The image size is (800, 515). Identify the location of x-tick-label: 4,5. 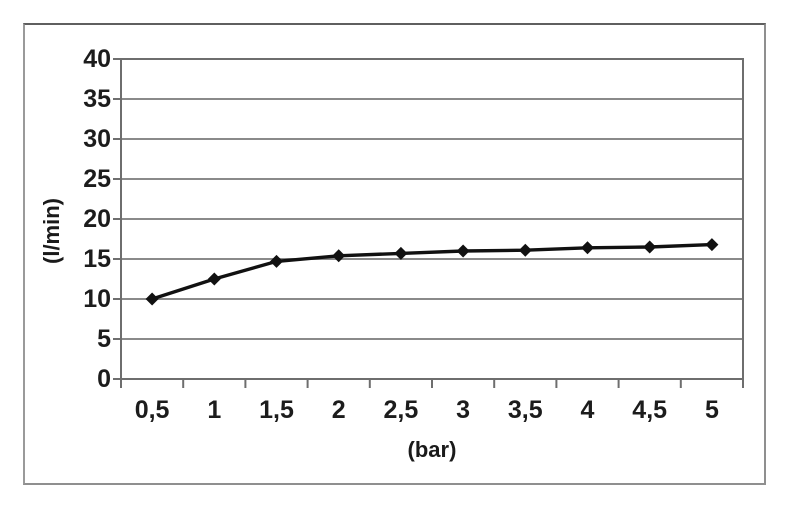
(650, 410).